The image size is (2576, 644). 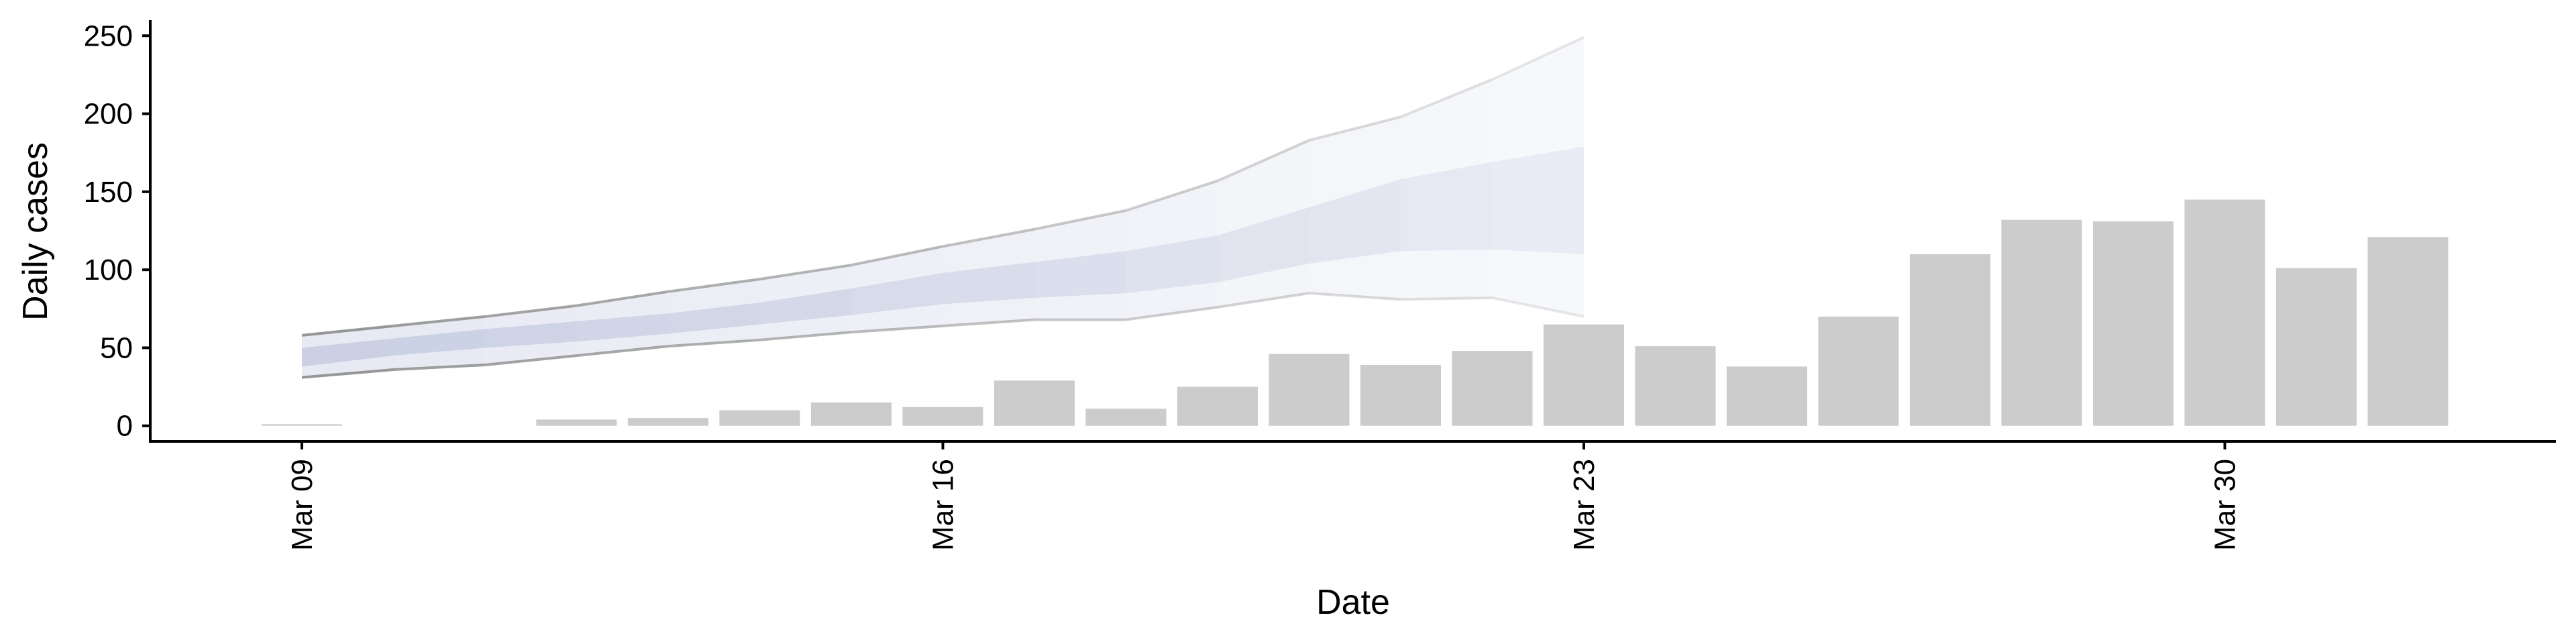 What do you see at coordinates (1584, 505) in the screenshot?
I see `x-tick-label-2020-03-23: Mar 23` at bounding box center [1584, 505].